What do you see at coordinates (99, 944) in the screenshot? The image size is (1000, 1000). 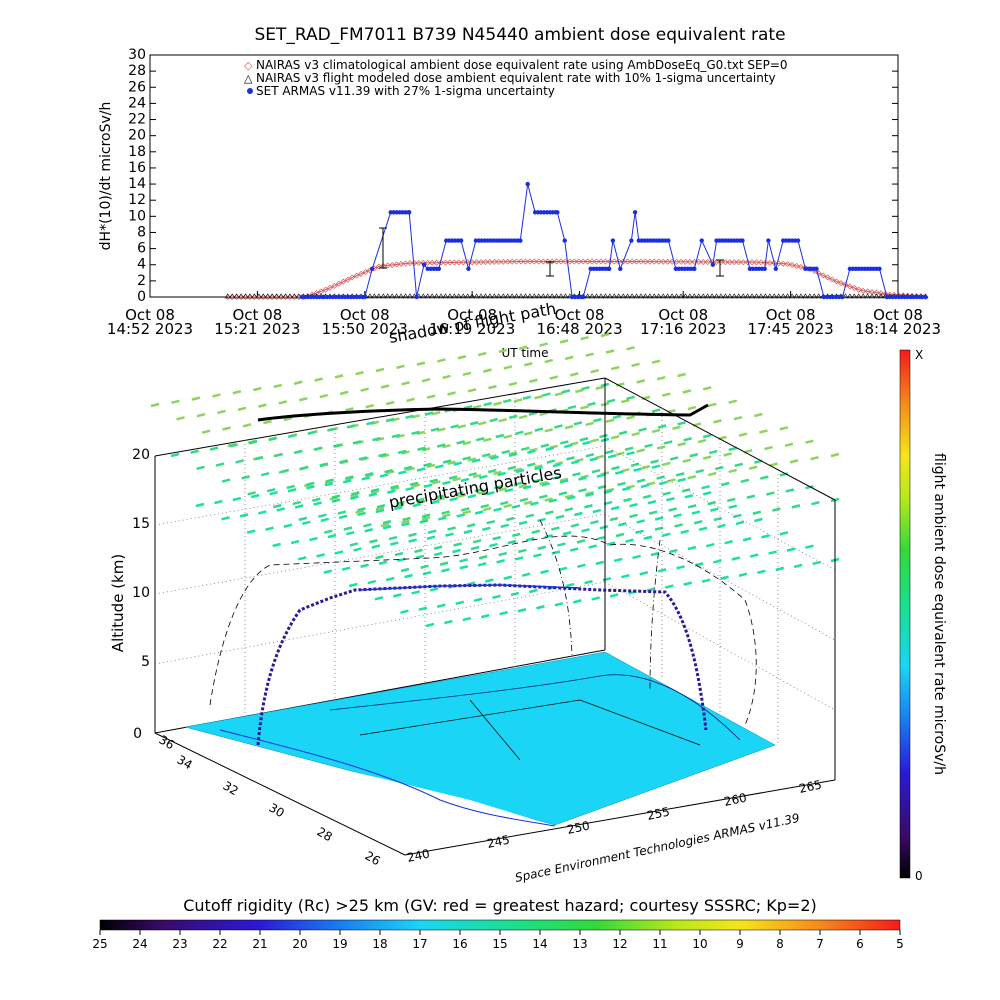 I see `bottom-tick-label: 25` at bounding box center [99, 944].